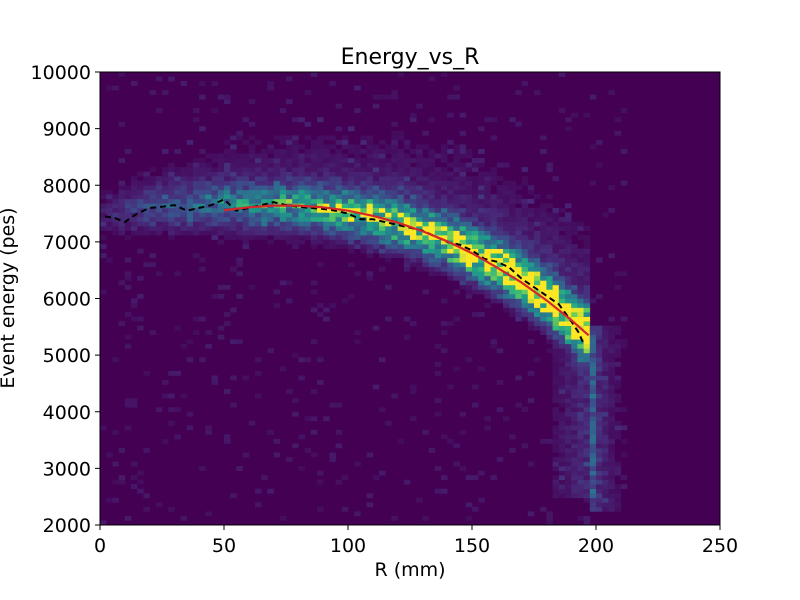  I want to click on y-tick-label: 4000, so click(67, 413).